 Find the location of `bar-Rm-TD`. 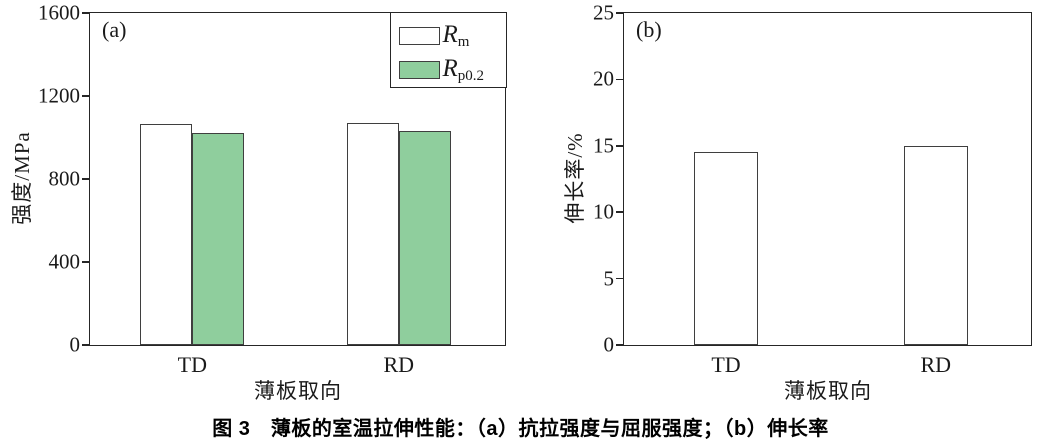

bar-Rm-TD is located at coordinates (166, 234).